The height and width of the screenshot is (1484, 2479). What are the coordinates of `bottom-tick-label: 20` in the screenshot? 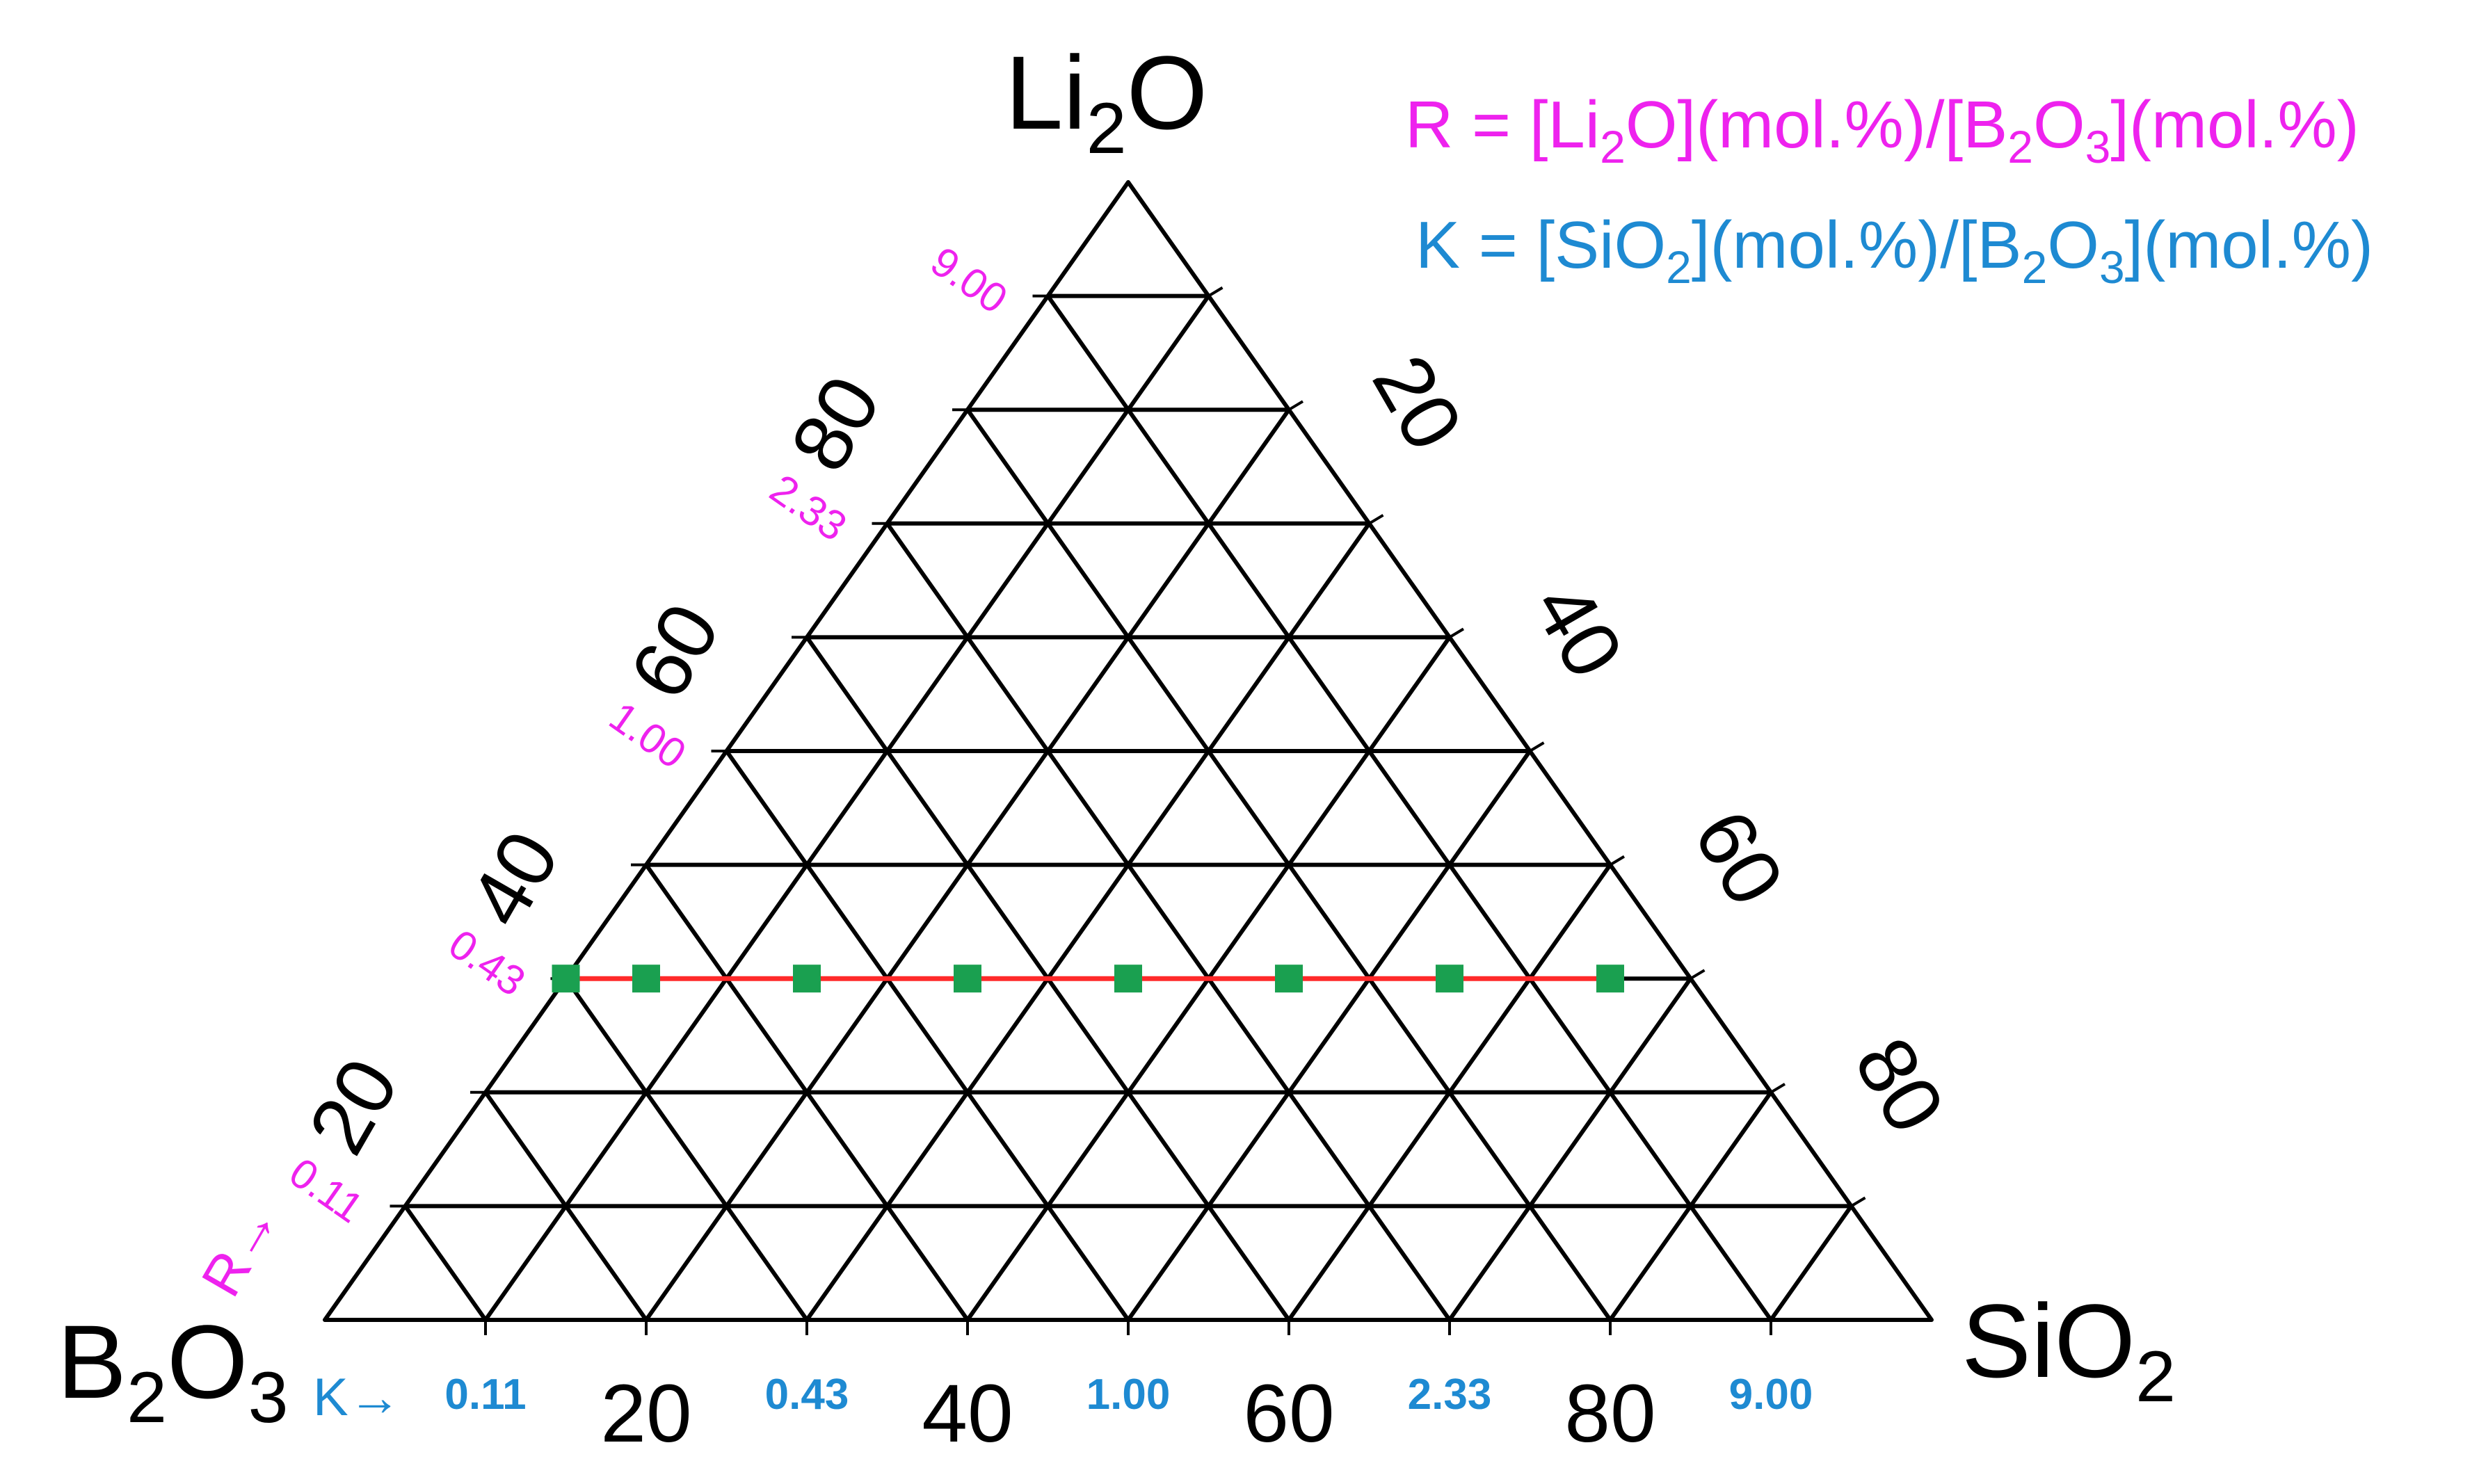 It's located at (645, 1414).